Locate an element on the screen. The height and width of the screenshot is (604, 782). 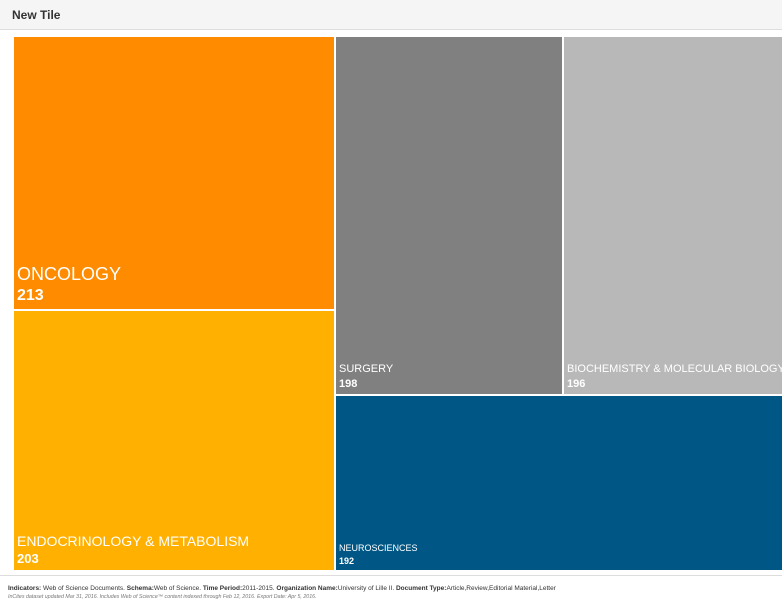
schema-value: Web of Science. is located at coordinates (177, 588).